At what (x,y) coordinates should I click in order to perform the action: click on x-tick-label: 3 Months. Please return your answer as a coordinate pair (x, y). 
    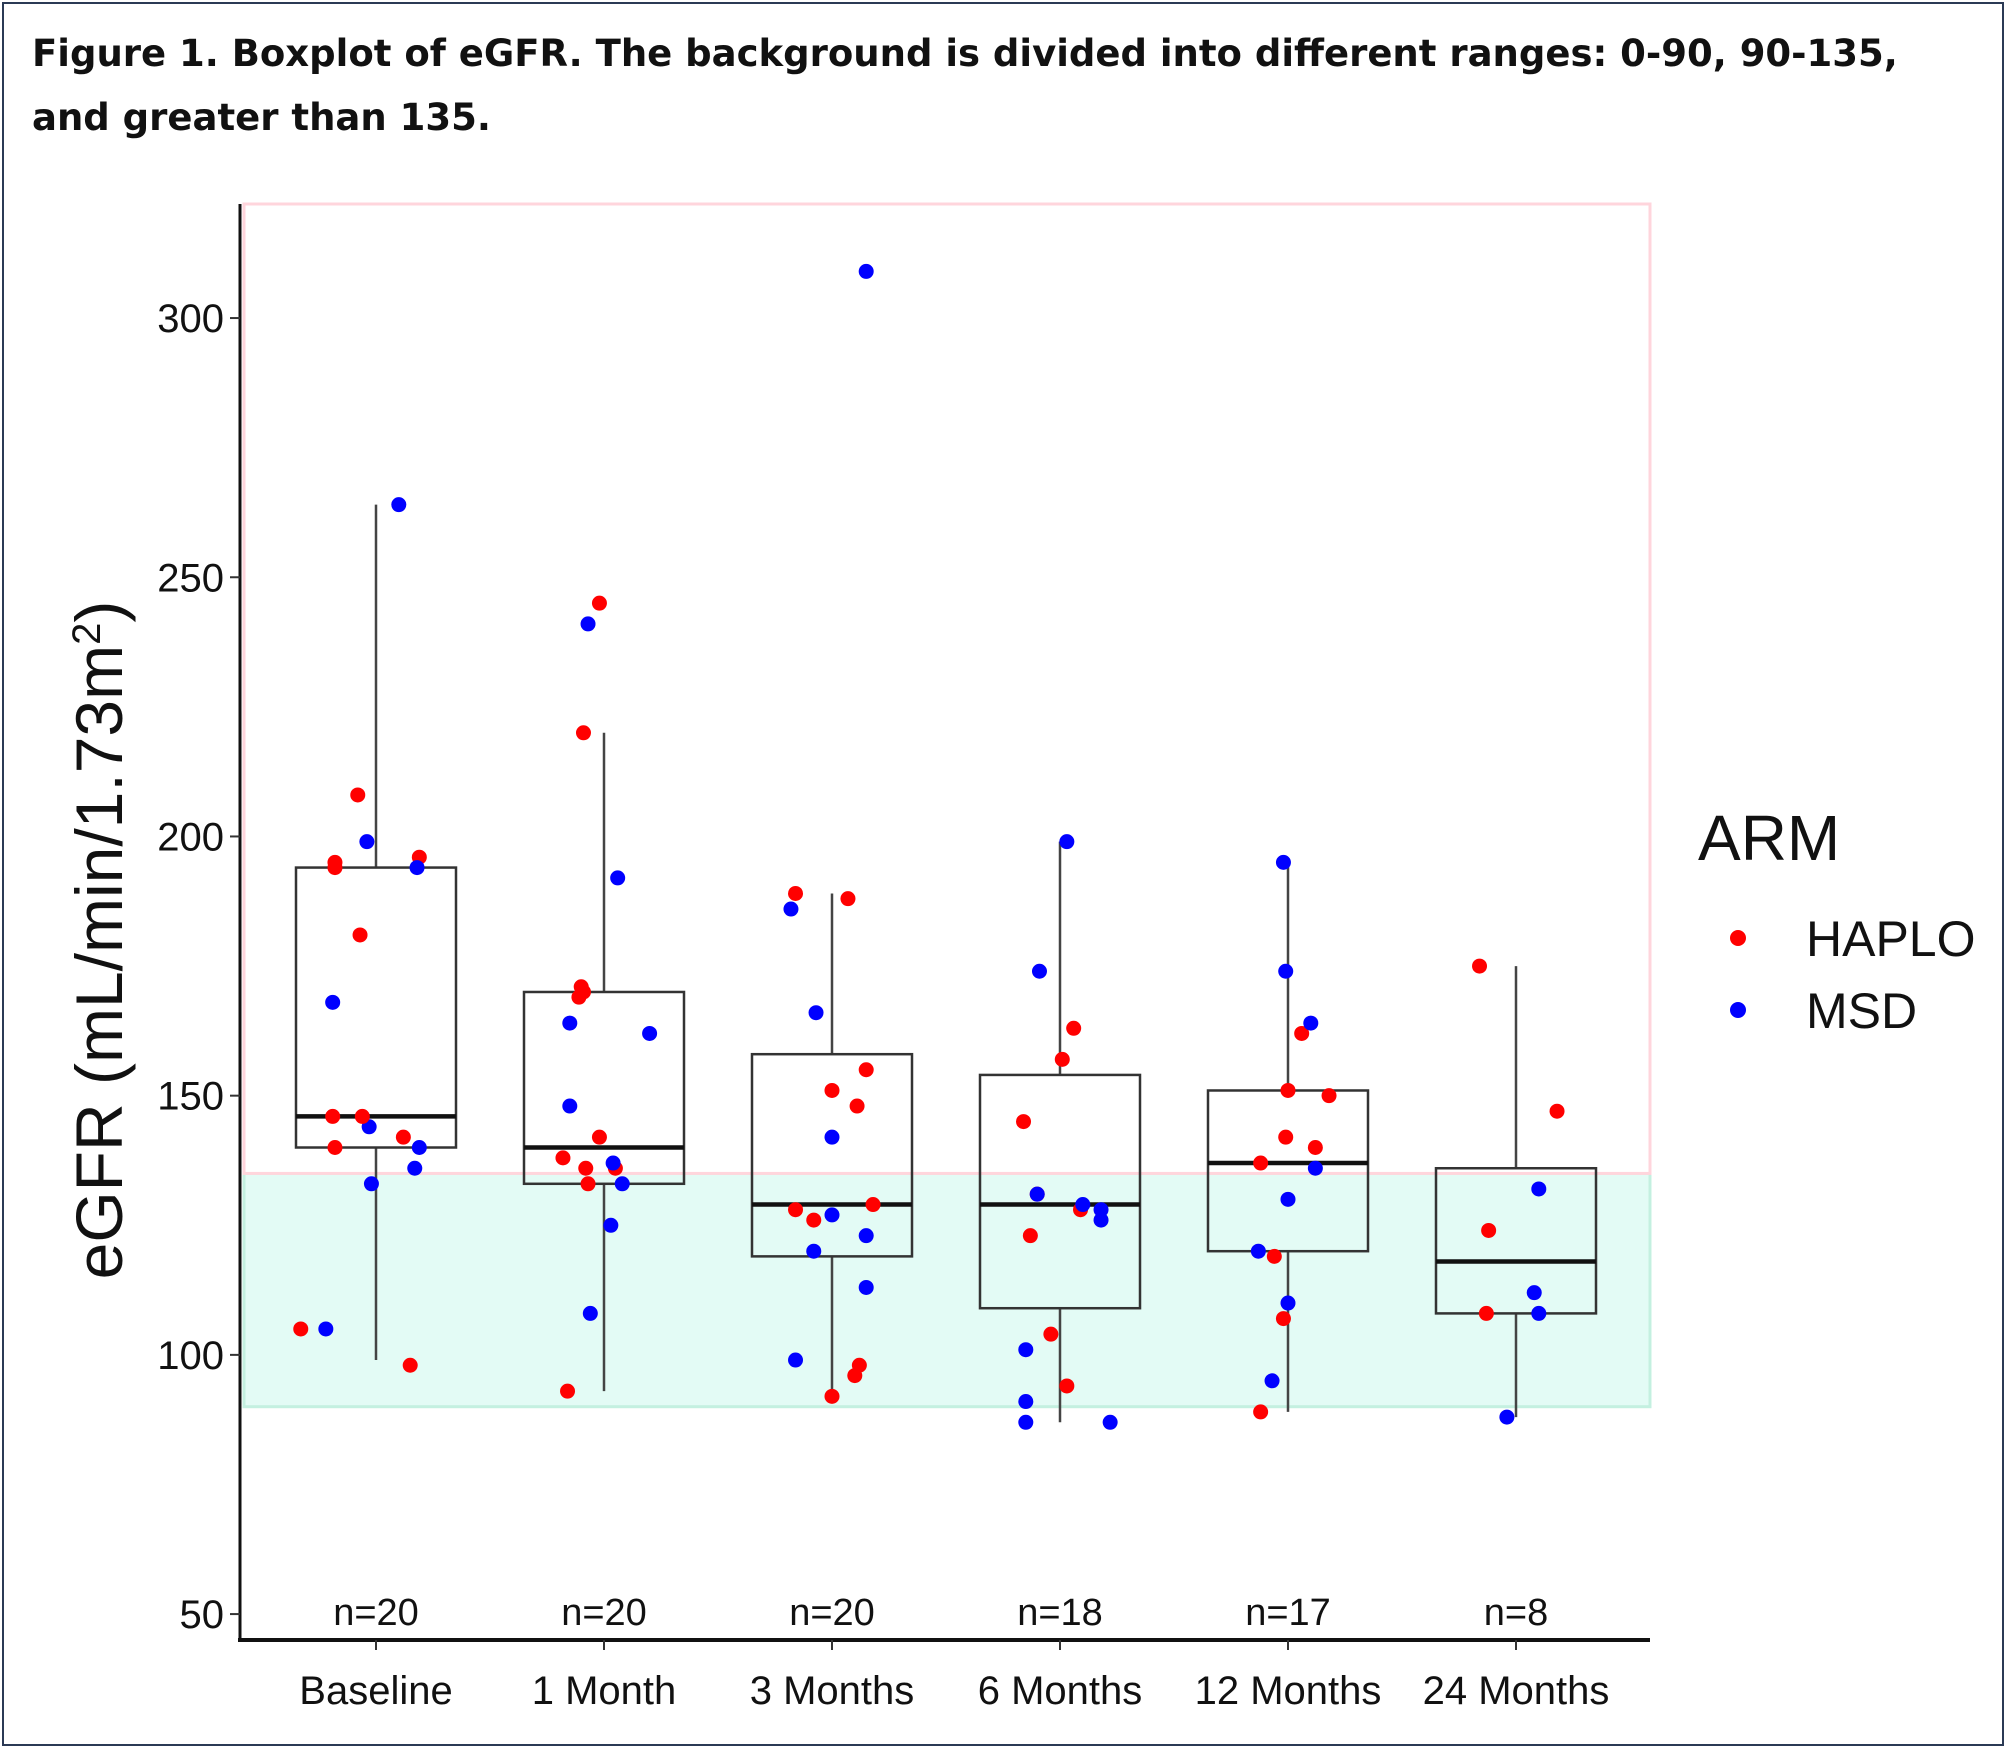
    Looking at the image, I should click on (832, 1691).